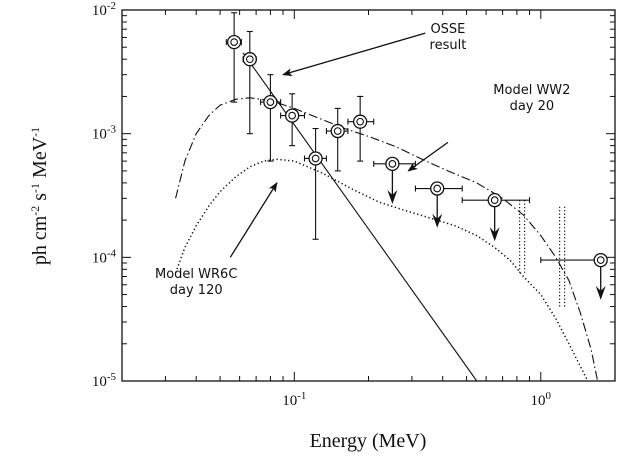  I want to click on annotation-text: day 20, so click(532, 106).